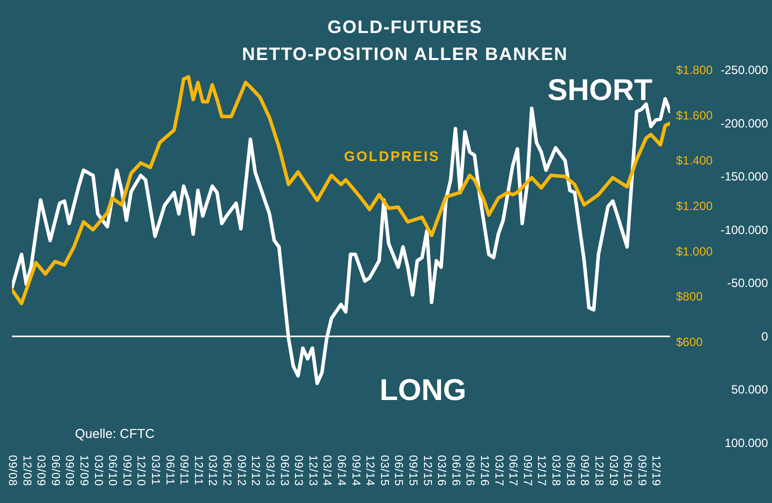 The width and height of the screenshot is (772, 503). Describe the element at coordinates (83, 470) in the screenshot. I see `x-tick-label: 12/09` at that location.